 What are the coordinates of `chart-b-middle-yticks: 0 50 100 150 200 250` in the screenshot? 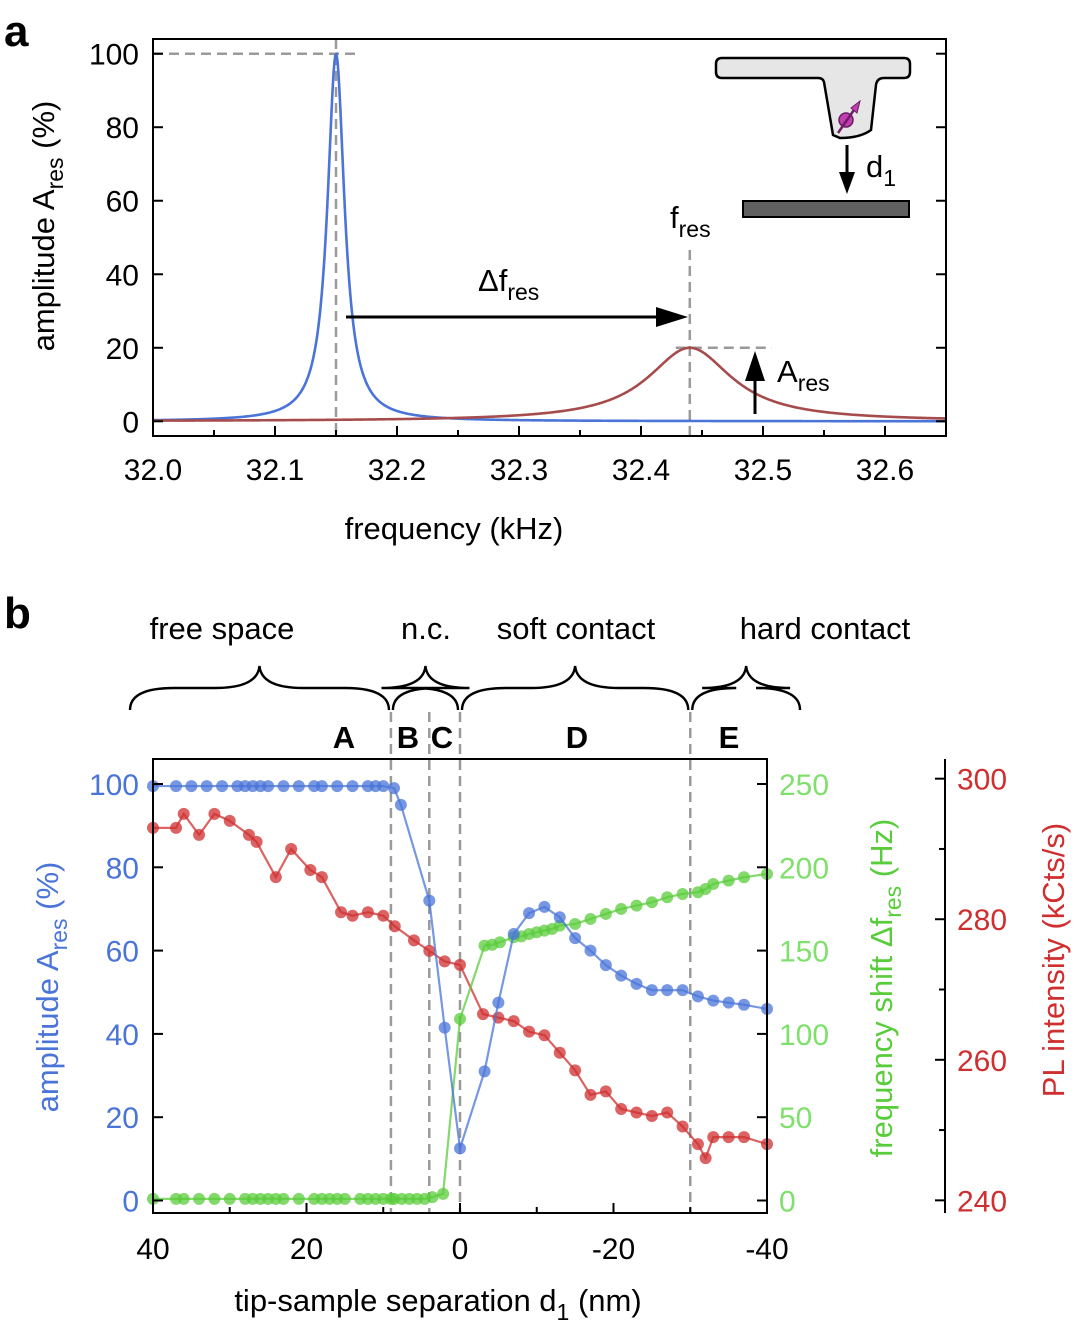 It's located at (793, 994).